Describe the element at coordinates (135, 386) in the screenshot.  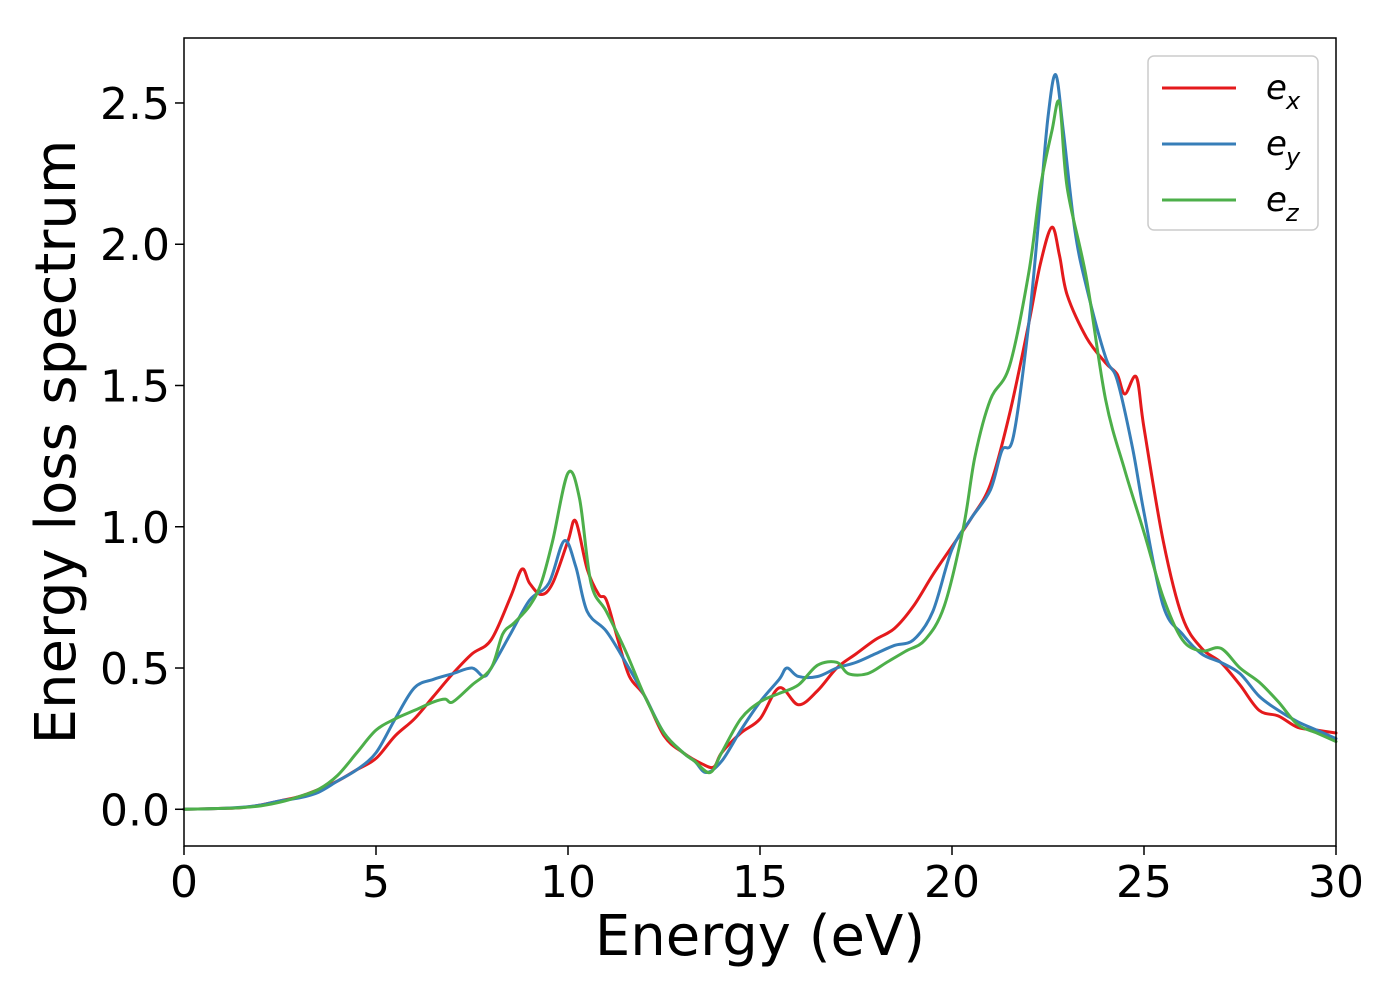
I see `y-tick-label: 1.5` at that location.